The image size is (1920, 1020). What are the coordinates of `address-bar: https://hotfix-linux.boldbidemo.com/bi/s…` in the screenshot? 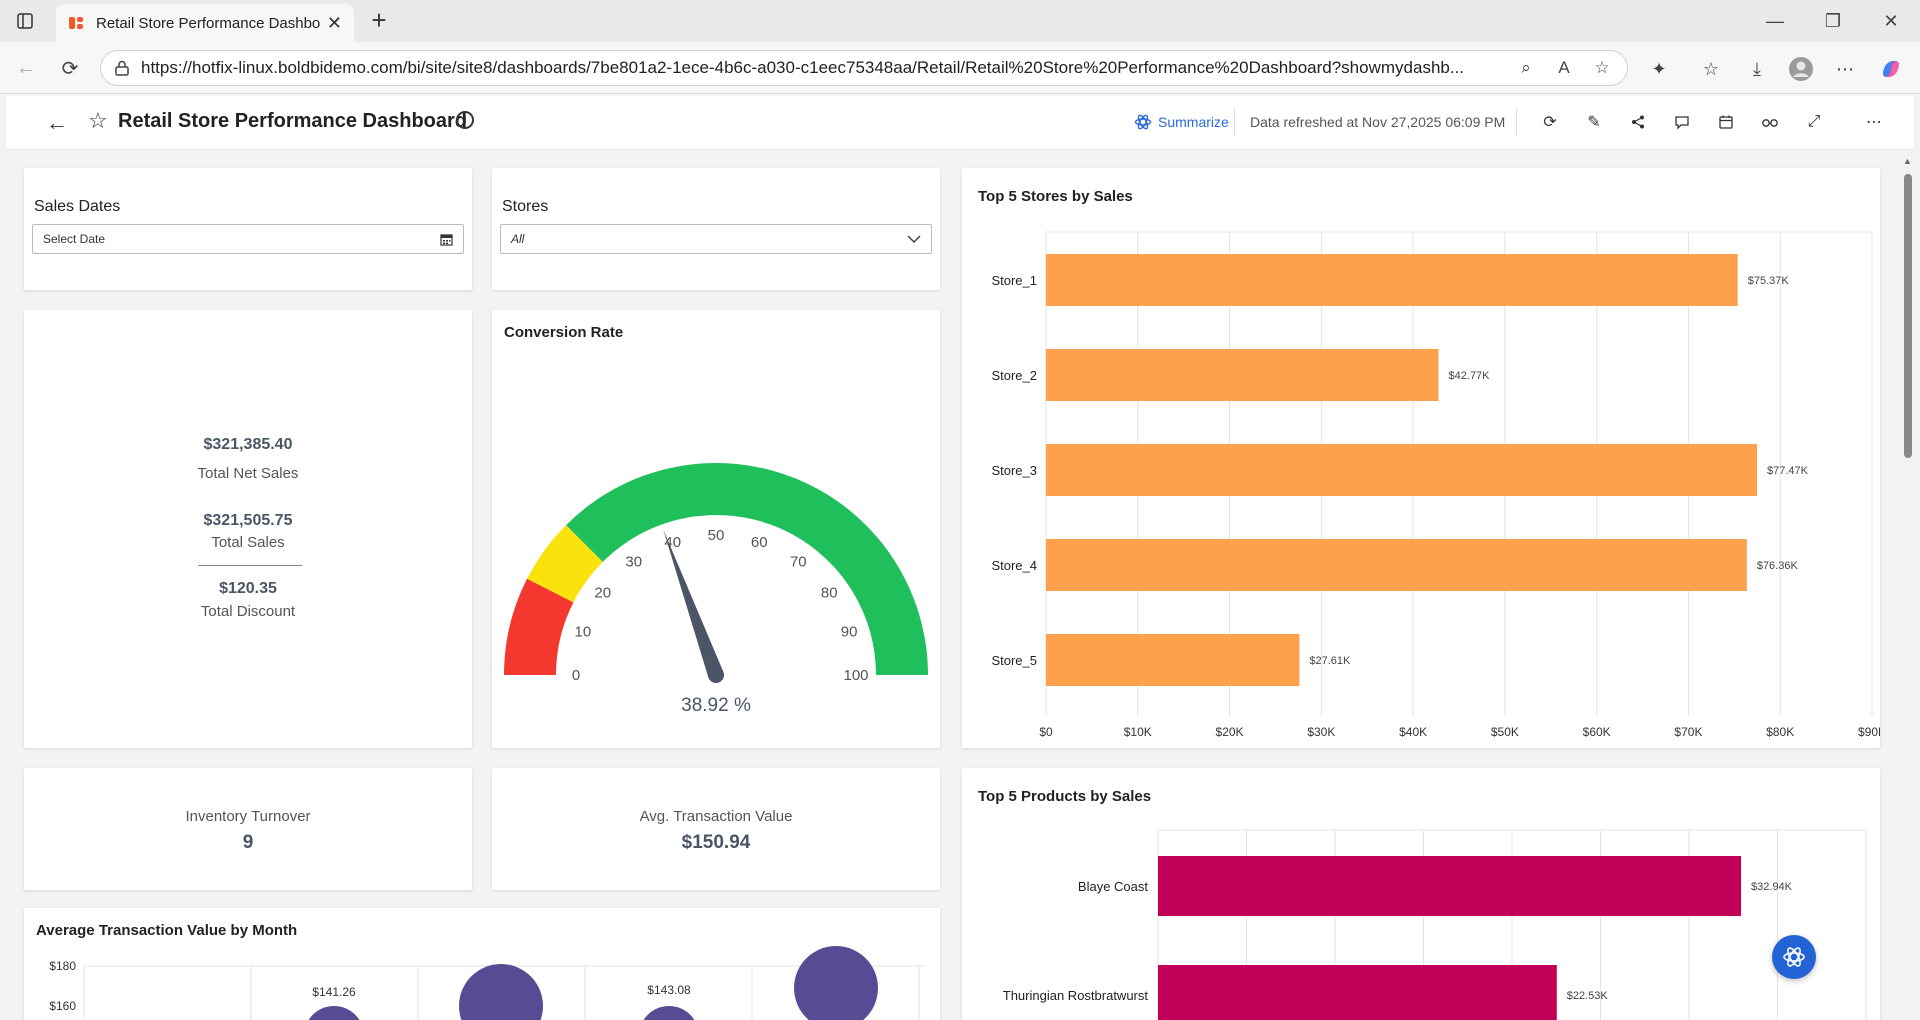 It's located at (864, 68).